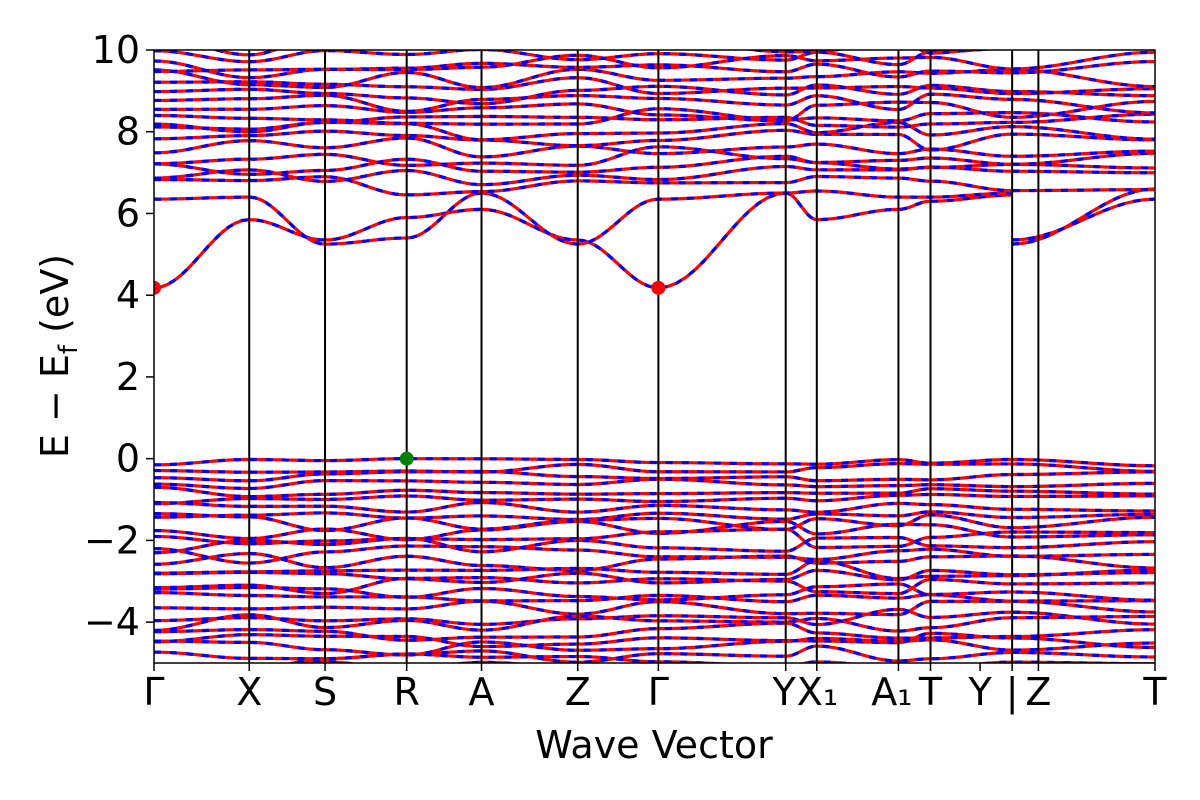 Image resolution: width=1200 pixels, height=800 pixels. Describe the element at coordinates (249, 692) in the screenshot. I see `x-tick-label: X` at that location.